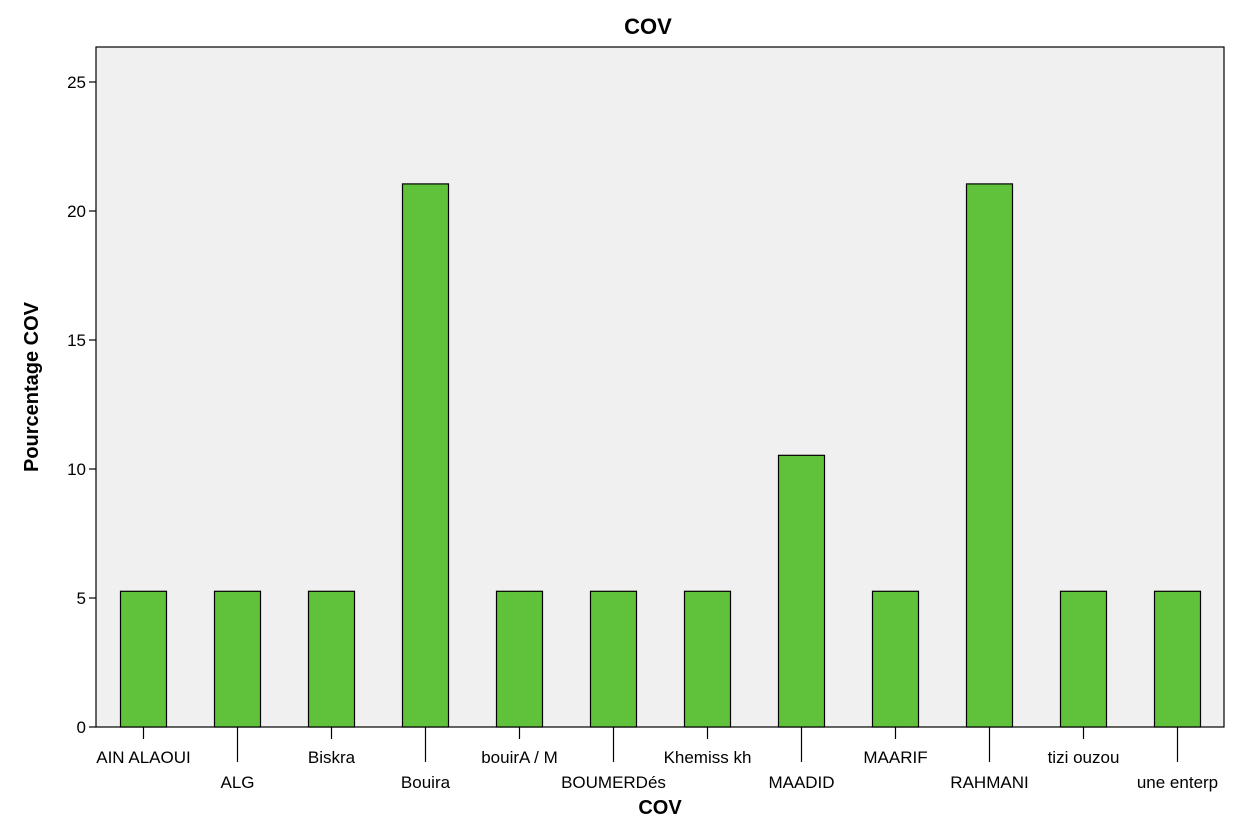 The width and height of the screenshot is (1238, 819). Describe the element at coordinates (81, 727) in the screenshot. I see `y-tick-label: 0` at that location.